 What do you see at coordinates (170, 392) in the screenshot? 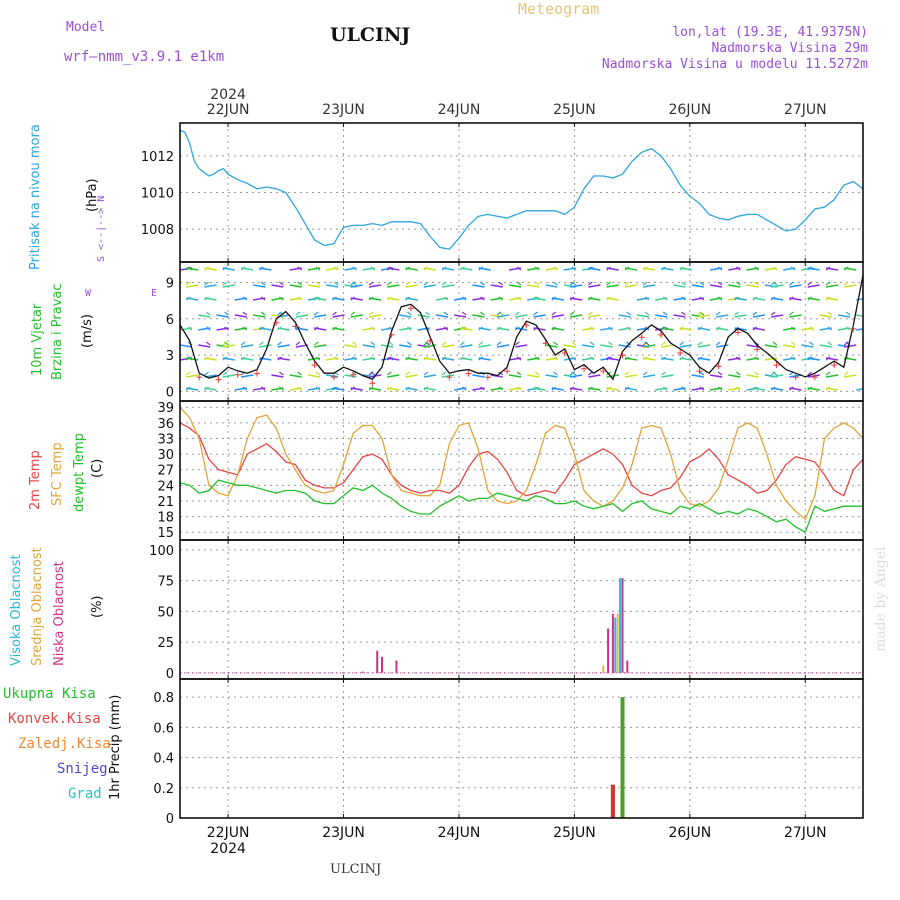
I see `wind-ytick-label: 0` at bounding box center [170, 392].